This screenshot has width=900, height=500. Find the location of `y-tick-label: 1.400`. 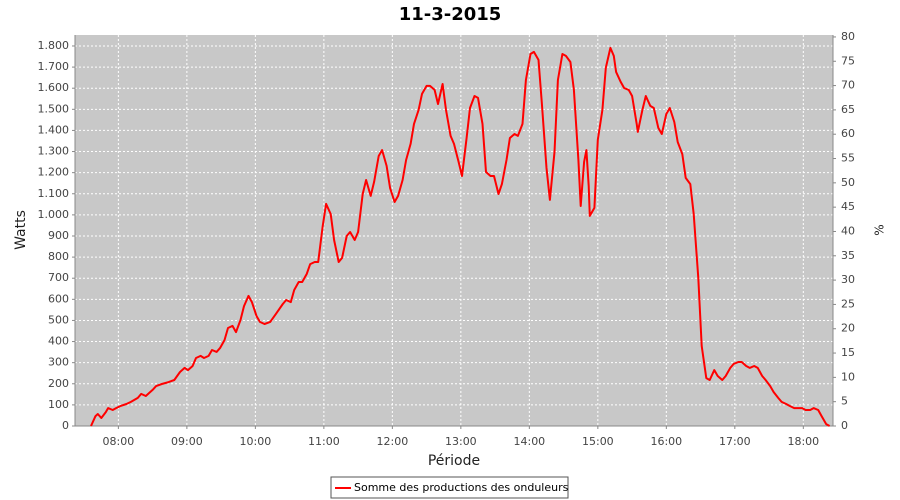

y-tick-label: 1.400 is located at coordinates (54, 129).